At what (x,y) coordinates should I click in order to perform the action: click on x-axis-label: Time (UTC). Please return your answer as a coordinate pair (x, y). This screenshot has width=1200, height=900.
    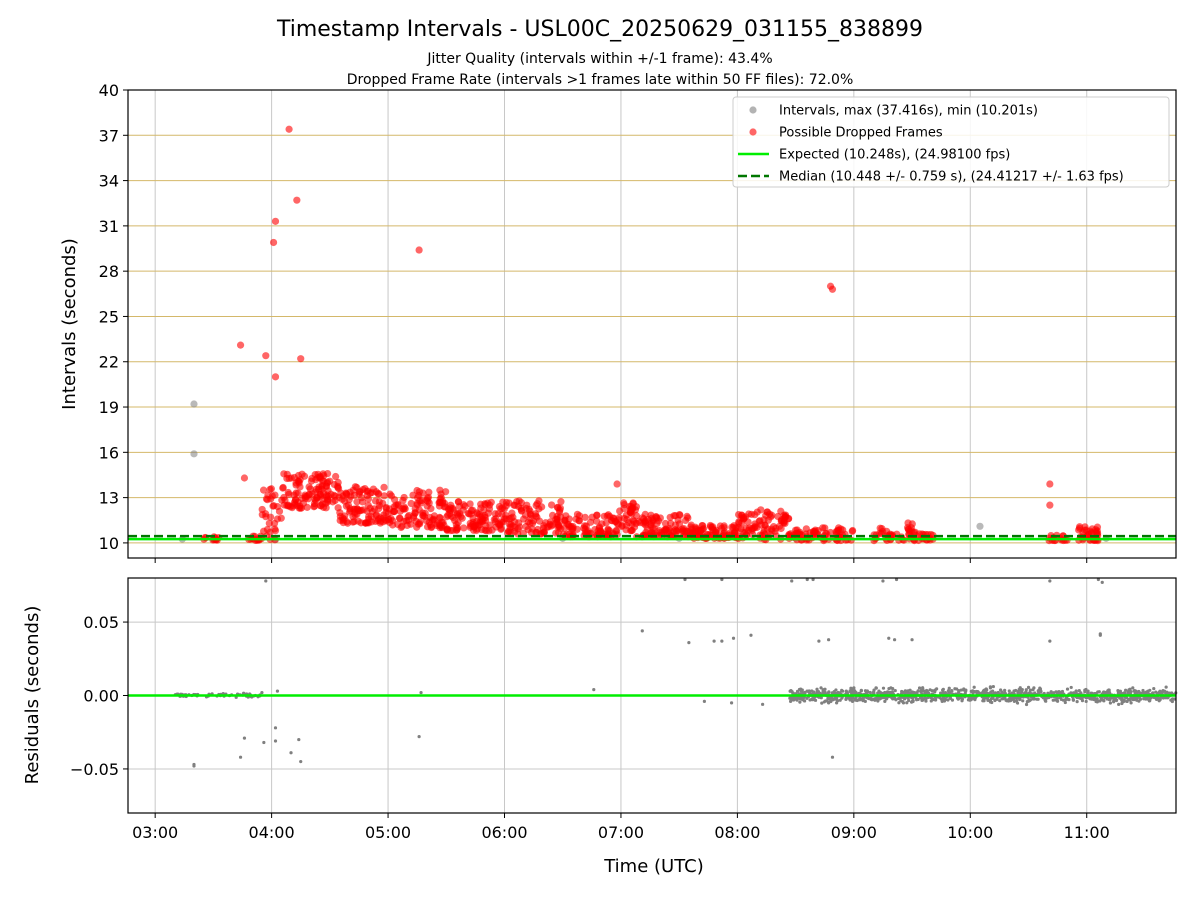
    Looking at the image, I should click on (653, 866).